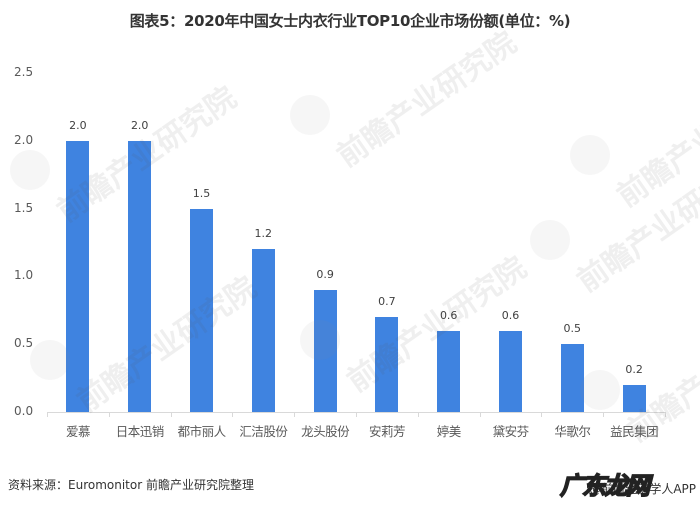 This screenshot has width=700, height=505. I want to click on bar-value-label: 1.5, so click(201, 193).